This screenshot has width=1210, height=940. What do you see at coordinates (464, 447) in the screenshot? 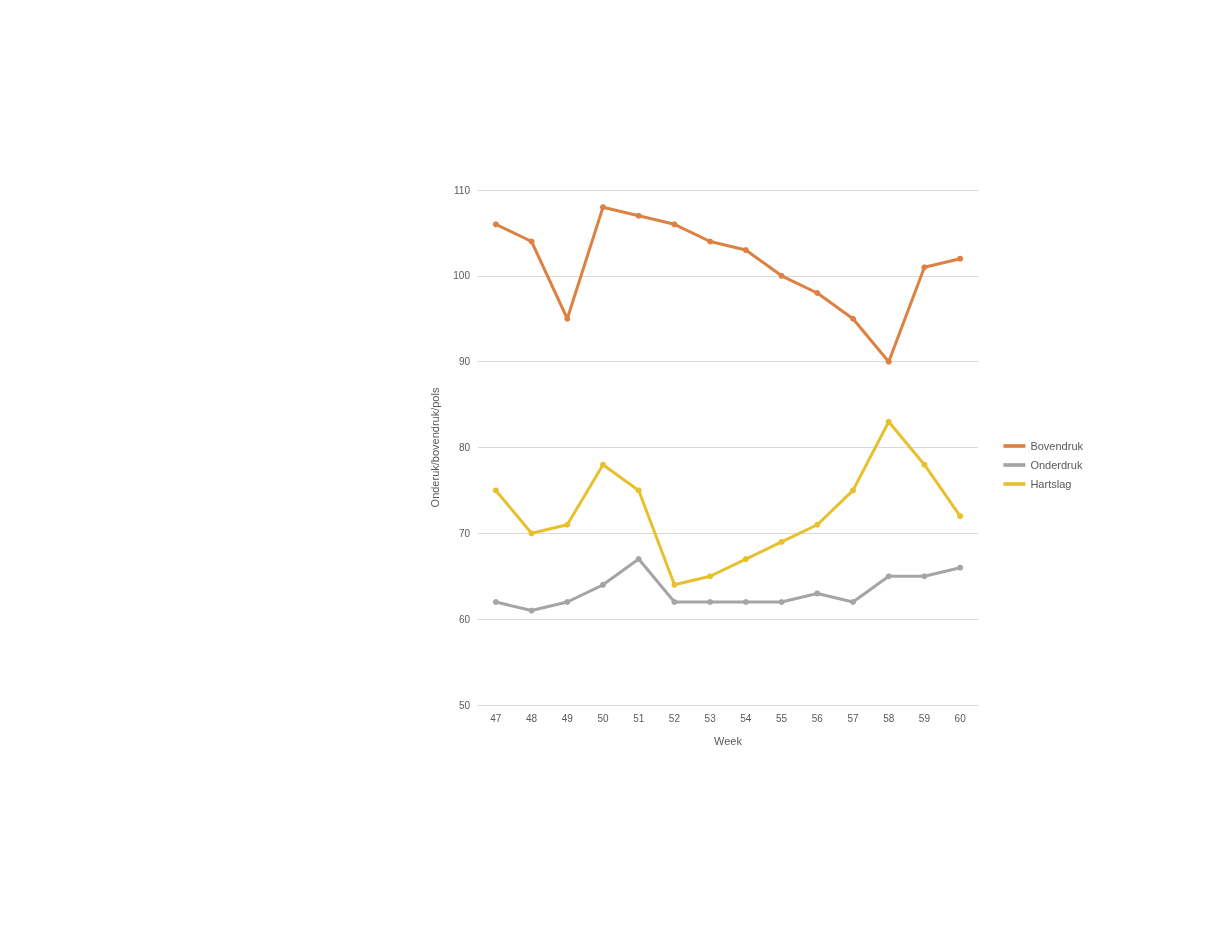
I see `y-tick-label: 80` at bounding box center [464, 447].